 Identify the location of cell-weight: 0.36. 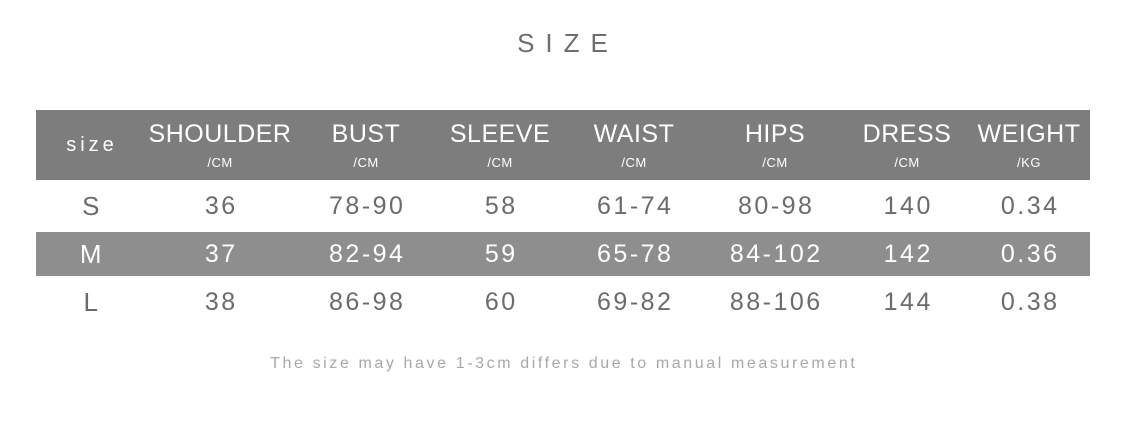
(1030, 253).